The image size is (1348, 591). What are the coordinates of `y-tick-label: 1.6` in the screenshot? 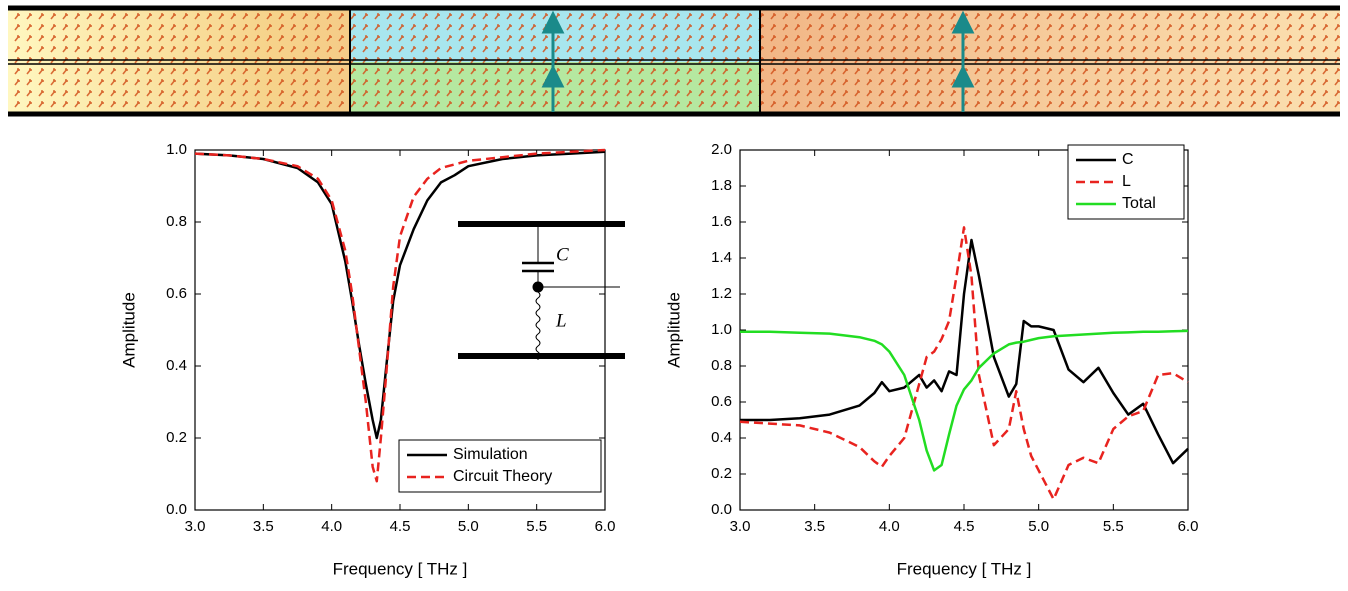 It's located at (721, 221).